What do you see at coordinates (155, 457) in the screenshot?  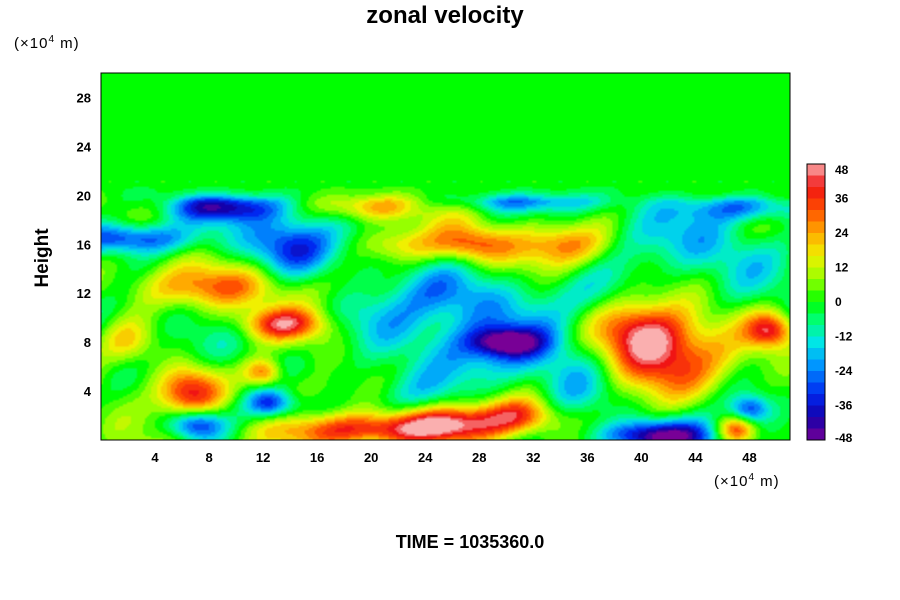 I see `x-tick-label: 4` at bounding box center [155, 457].